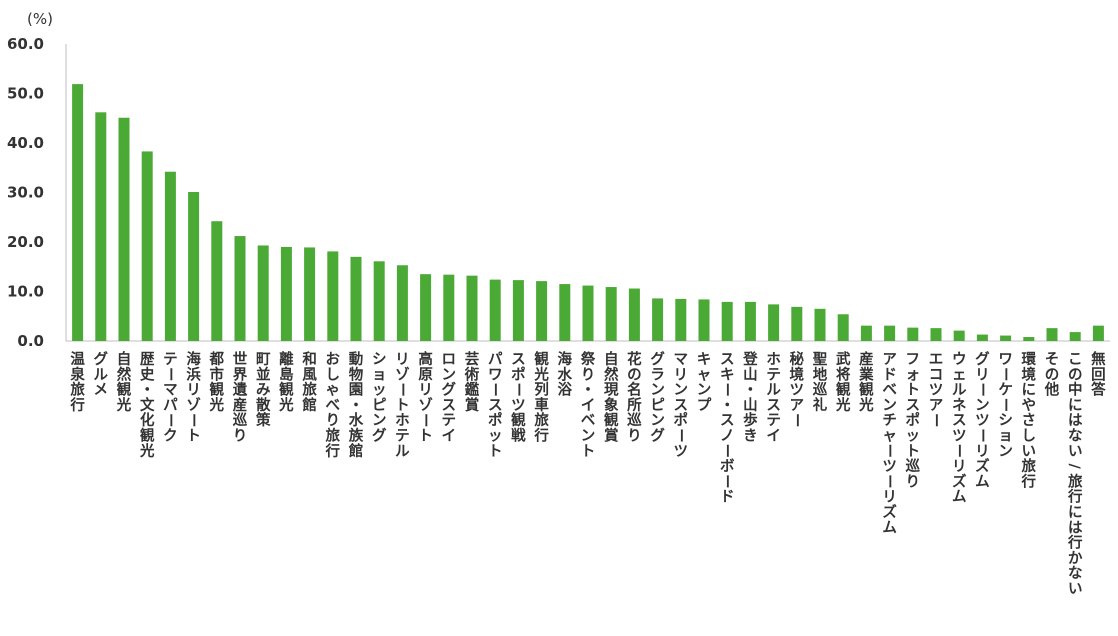  Describe the element at coordinates (565, 374) in the screenshot. I see `x-category-label: 海水浴` at that location.